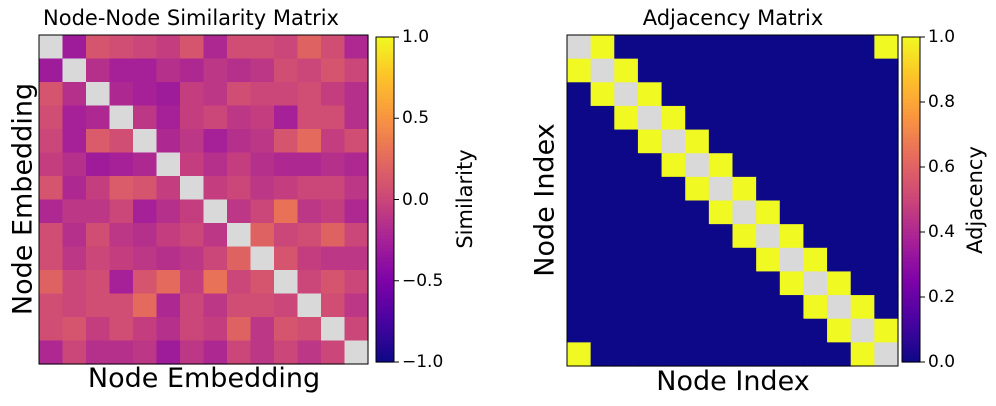 The image size is (996, 406). What do you see at coordinates (942, 102) in the screenshot?
I see `colorbar-tick-label: 0.8` at bounding box center [942, 102].